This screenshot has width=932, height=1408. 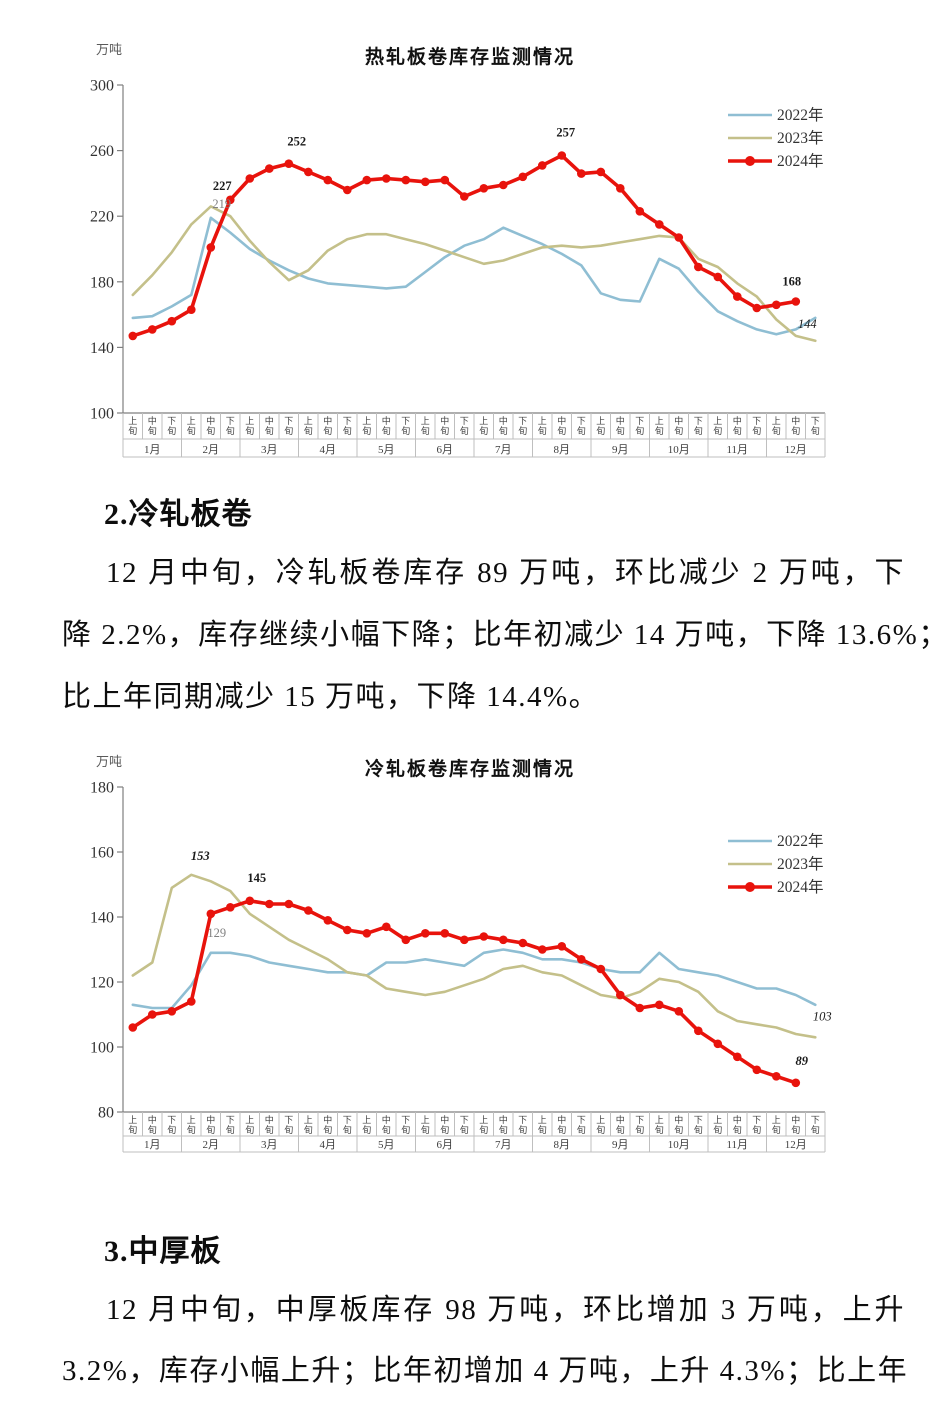 What do you see at coordinates (474, 276) in the screenshot?
I see `series-2022年` at bounding box center [474, 276].